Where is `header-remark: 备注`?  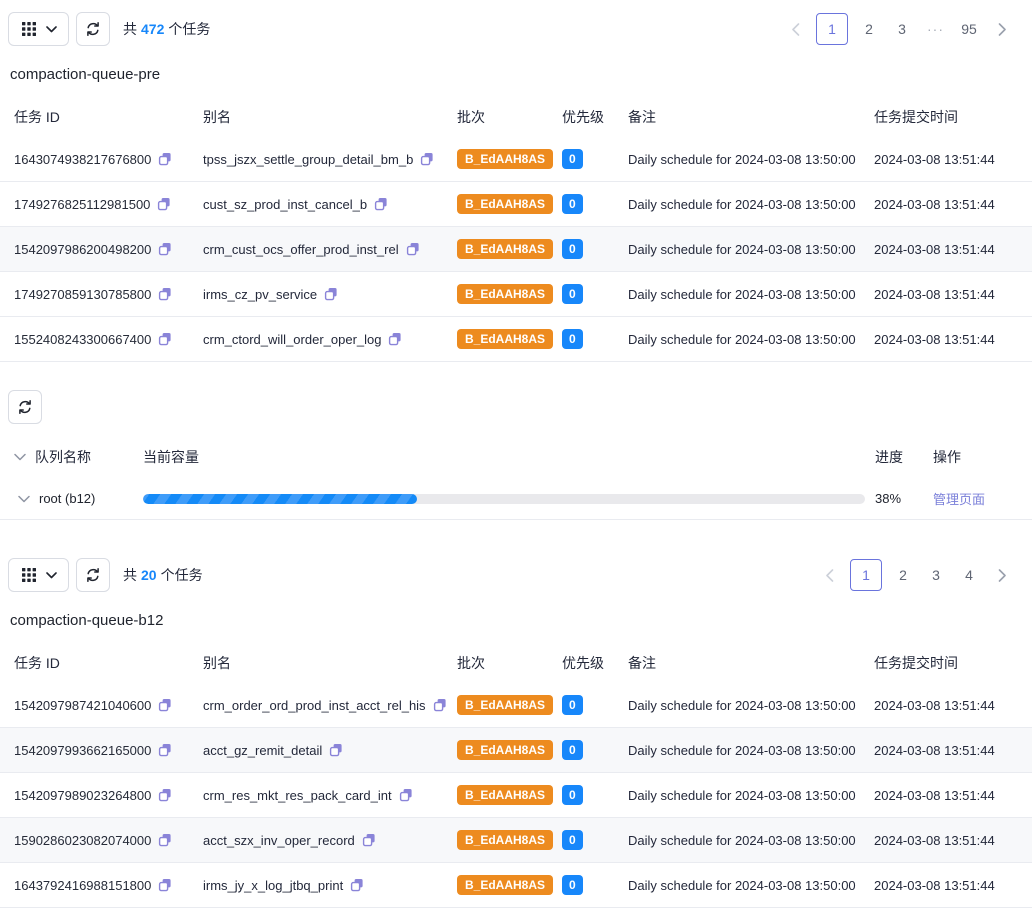 header-remark: 备注 is located at coordinates (642, 663).